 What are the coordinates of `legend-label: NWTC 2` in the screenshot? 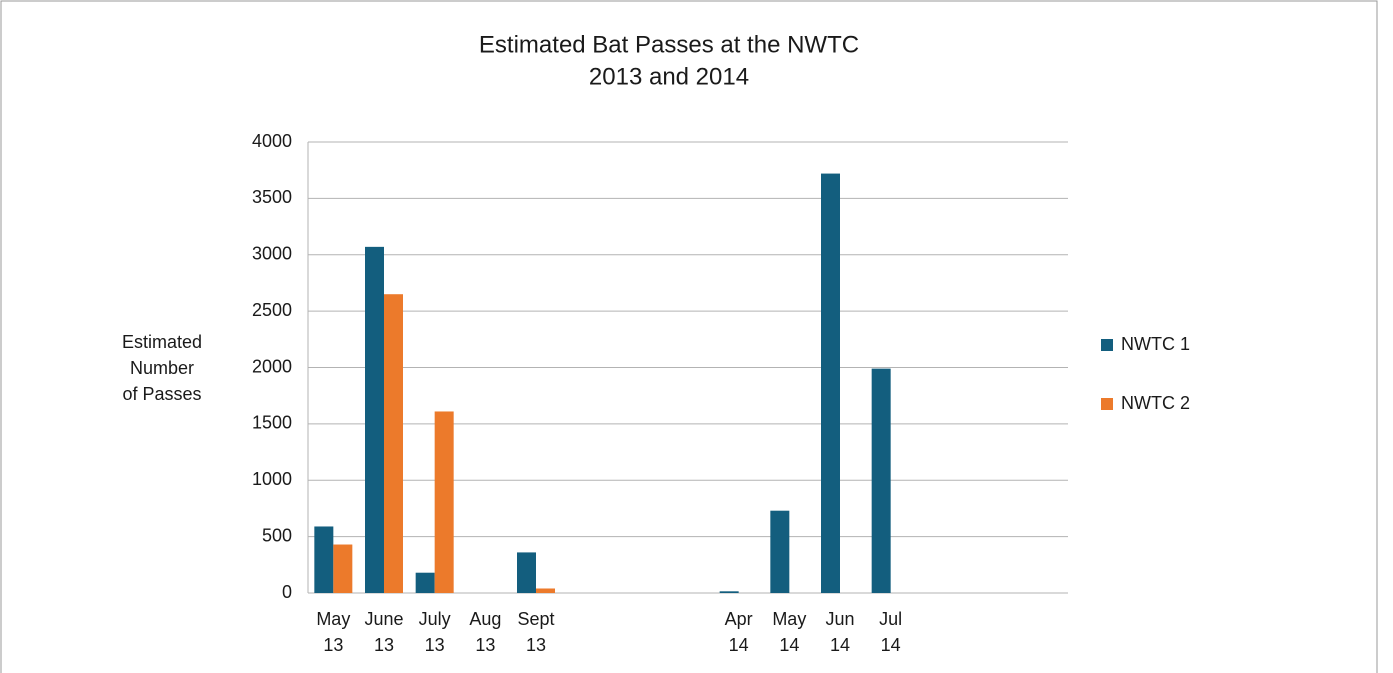 It's located at (1155, 403).